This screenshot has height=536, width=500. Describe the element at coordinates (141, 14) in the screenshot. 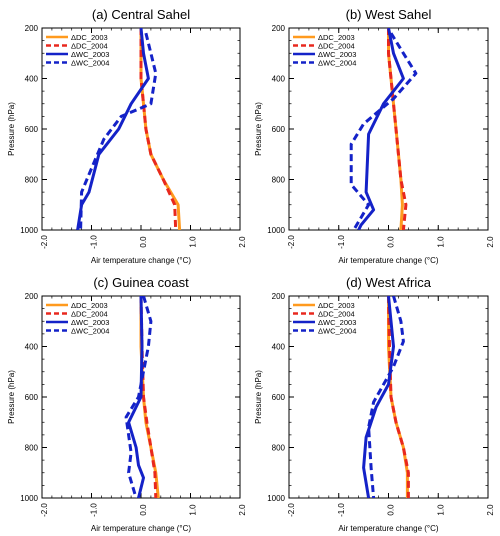

I see `panel-title: (a) Central Sahel` at that location.